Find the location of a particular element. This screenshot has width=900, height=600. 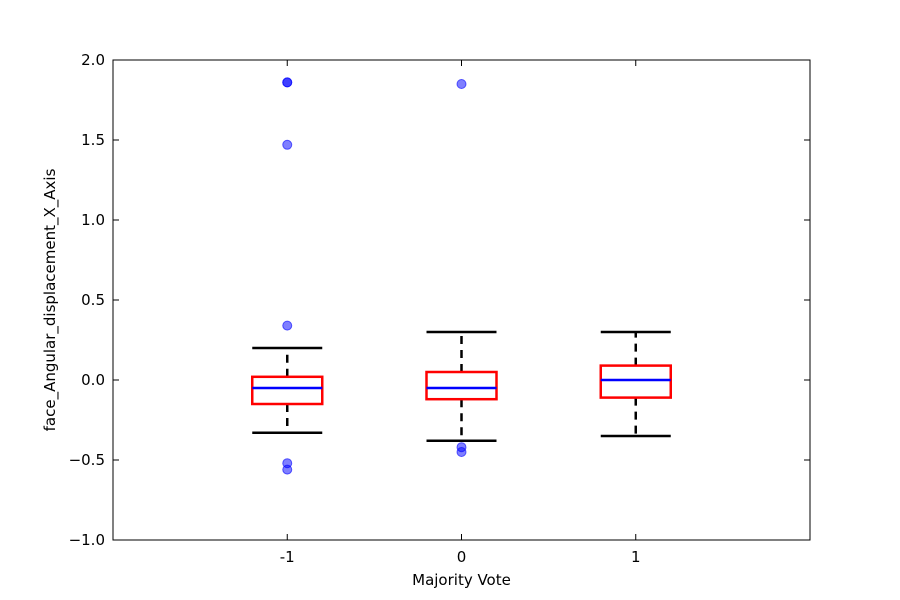

y-axis-label: face_Angular_displacement_X_Axis is located at coordinates (50, 299).